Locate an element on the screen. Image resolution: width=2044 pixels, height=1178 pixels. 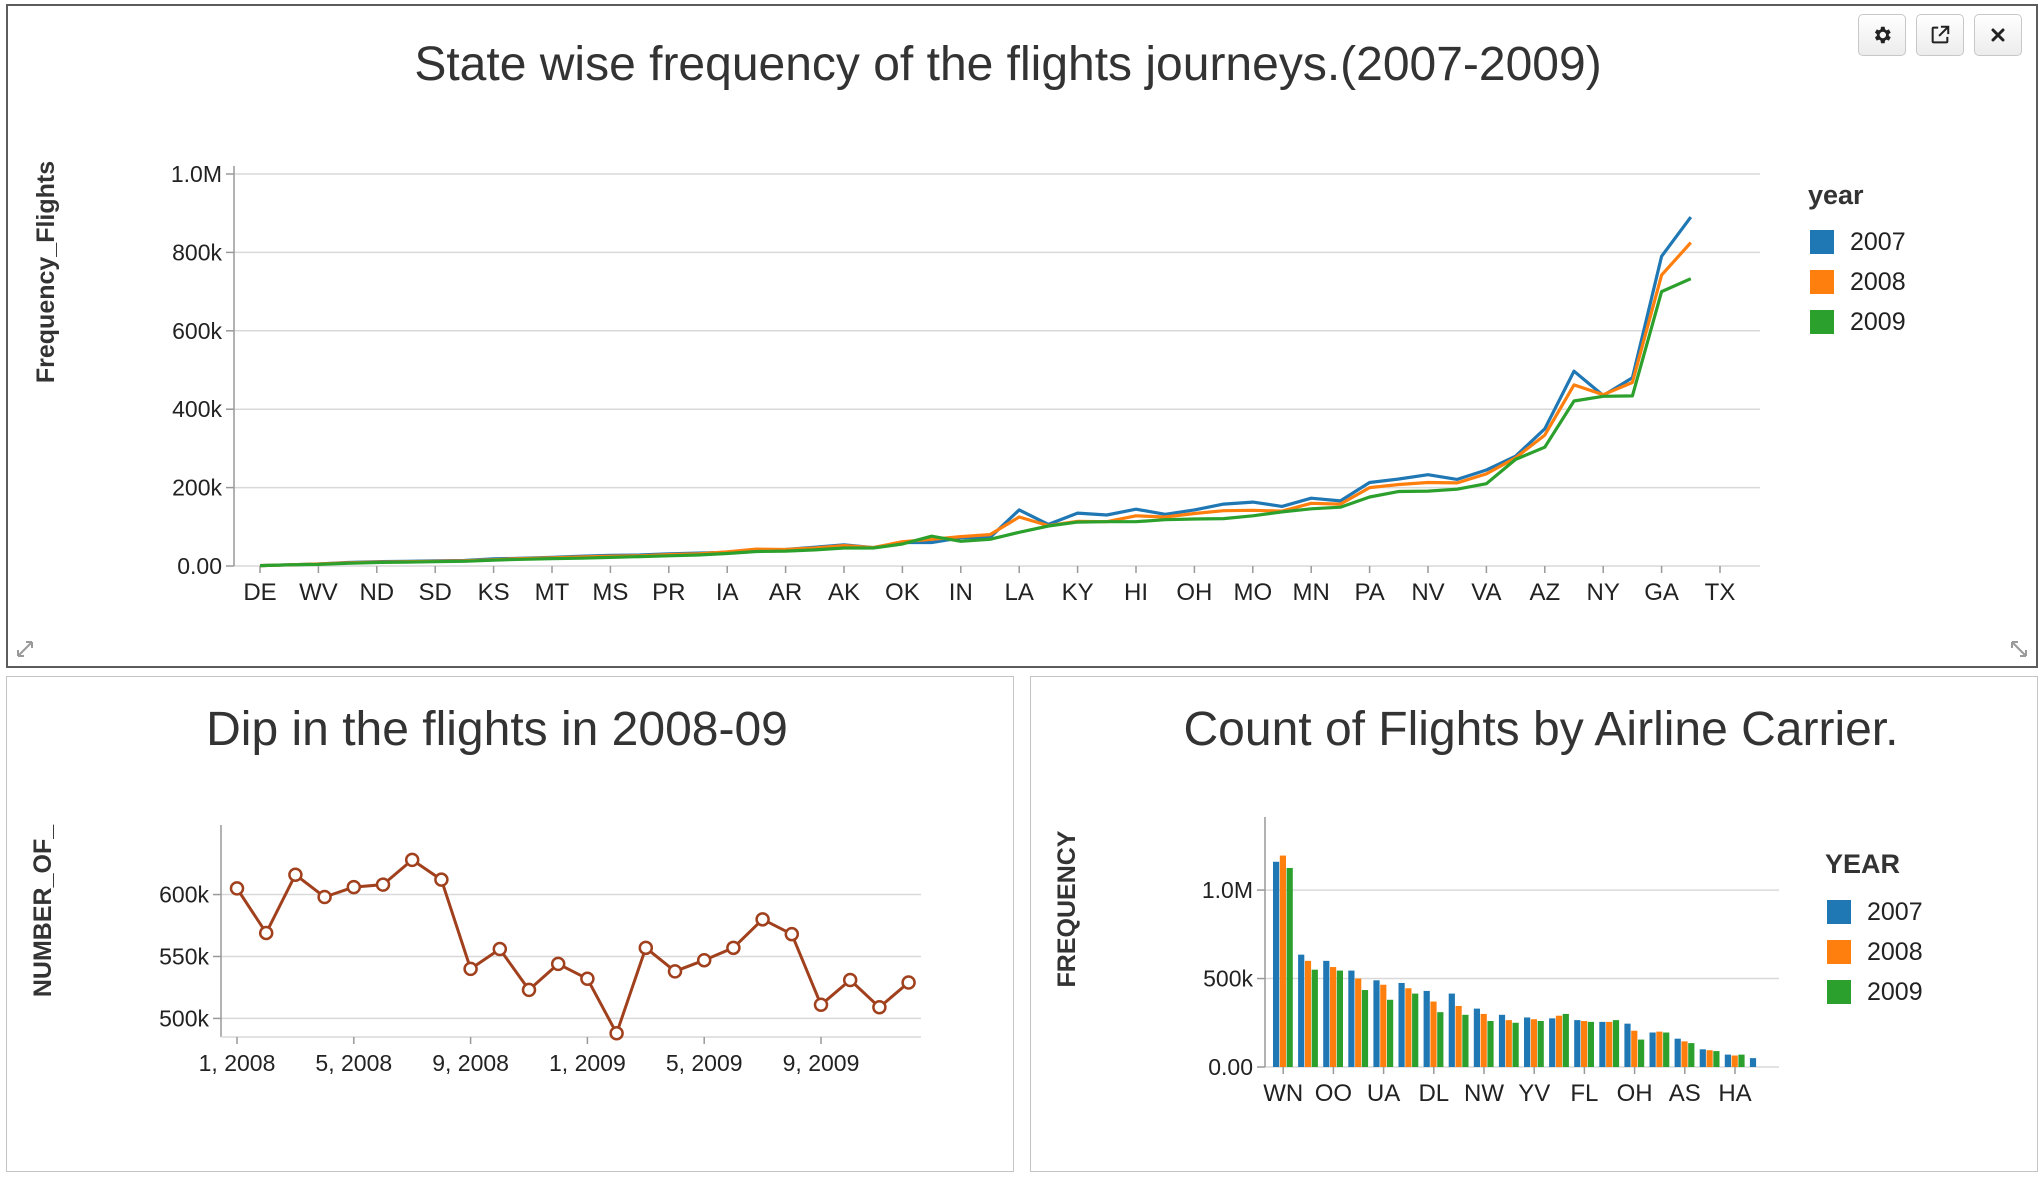
x-tick-label: PR is located at coordinates (668, 592).